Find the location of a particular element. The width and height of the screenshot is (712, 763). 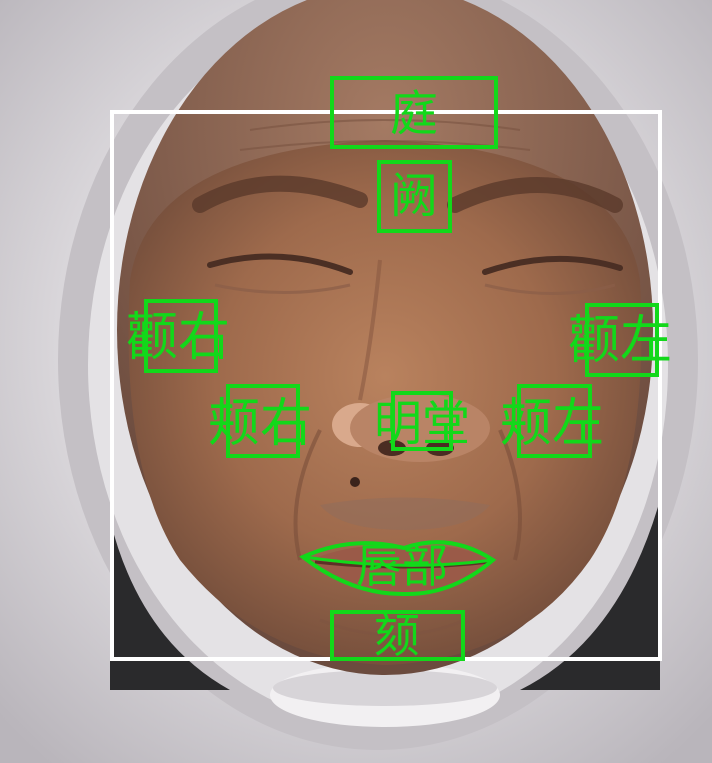

region-box-quan-right is located at coordinates (181, 336).